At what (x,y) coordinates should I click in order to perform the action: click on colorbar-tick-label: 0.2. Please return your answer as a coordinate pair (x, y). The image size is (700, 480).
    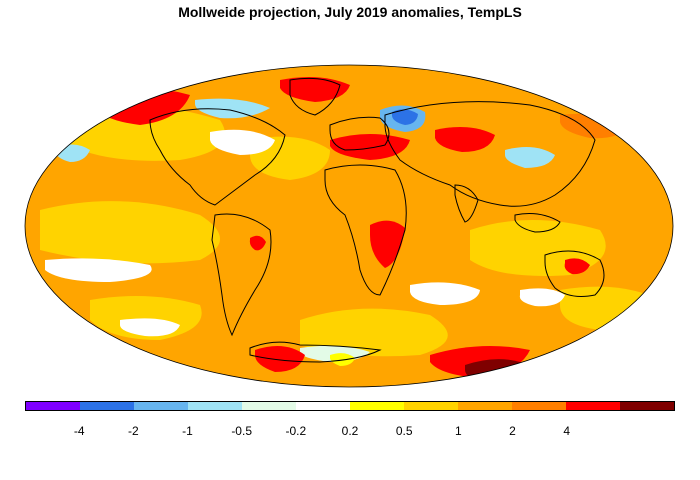
    Looking at the image, I should click on (350, 431).